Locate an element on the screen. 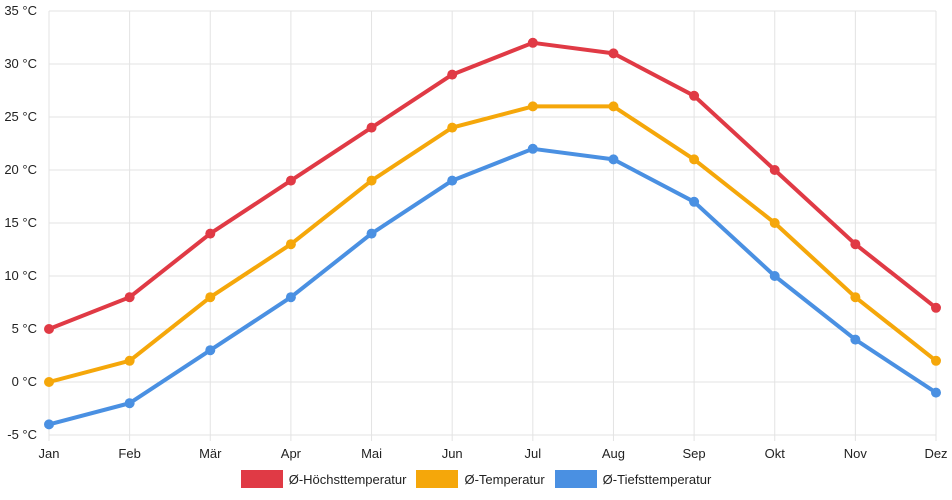  x-tick-label: Sep is located at coordinates (694, 453).